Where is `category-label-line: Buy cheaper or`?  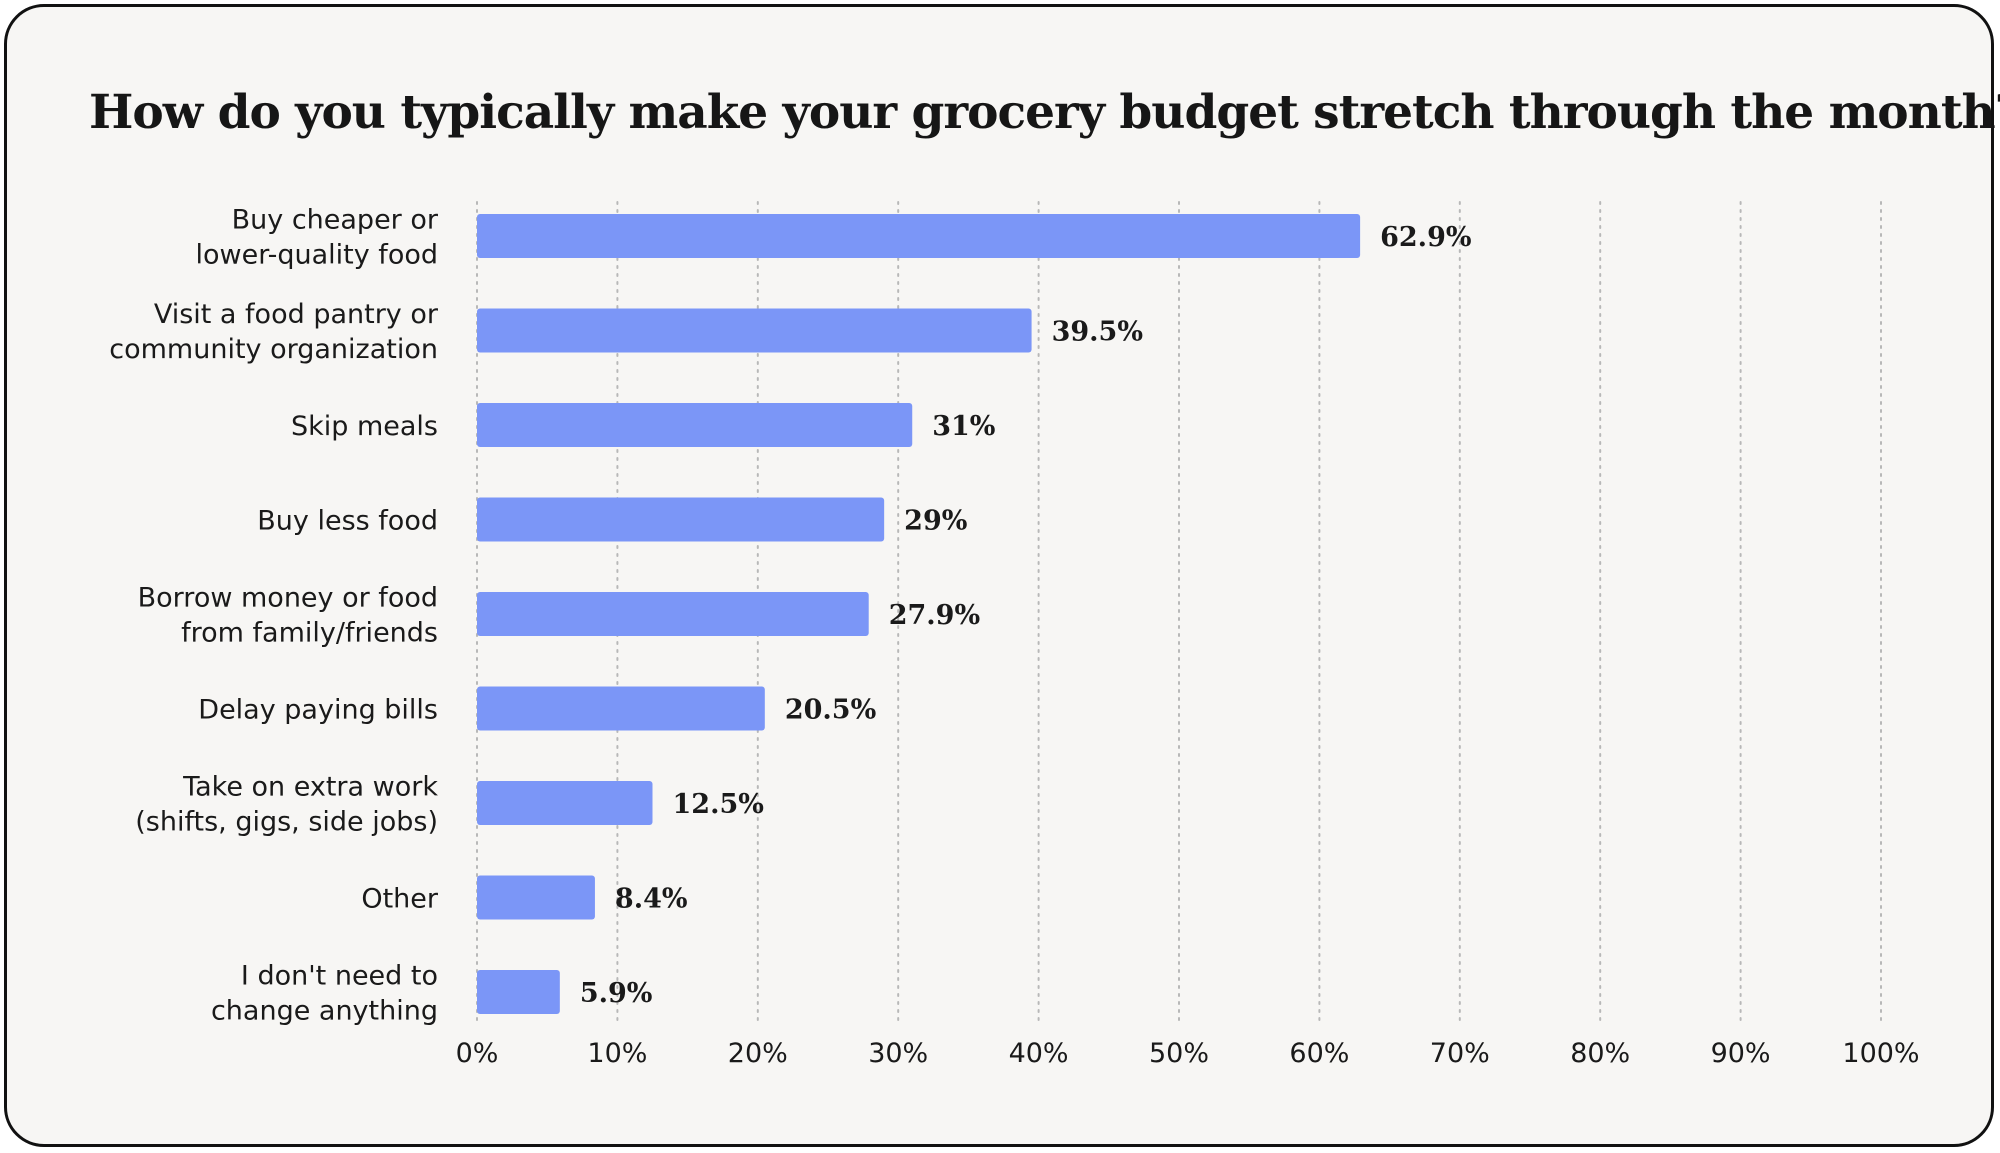
category-label-line: Buy cheaper or is located at coordinates (335, 220).